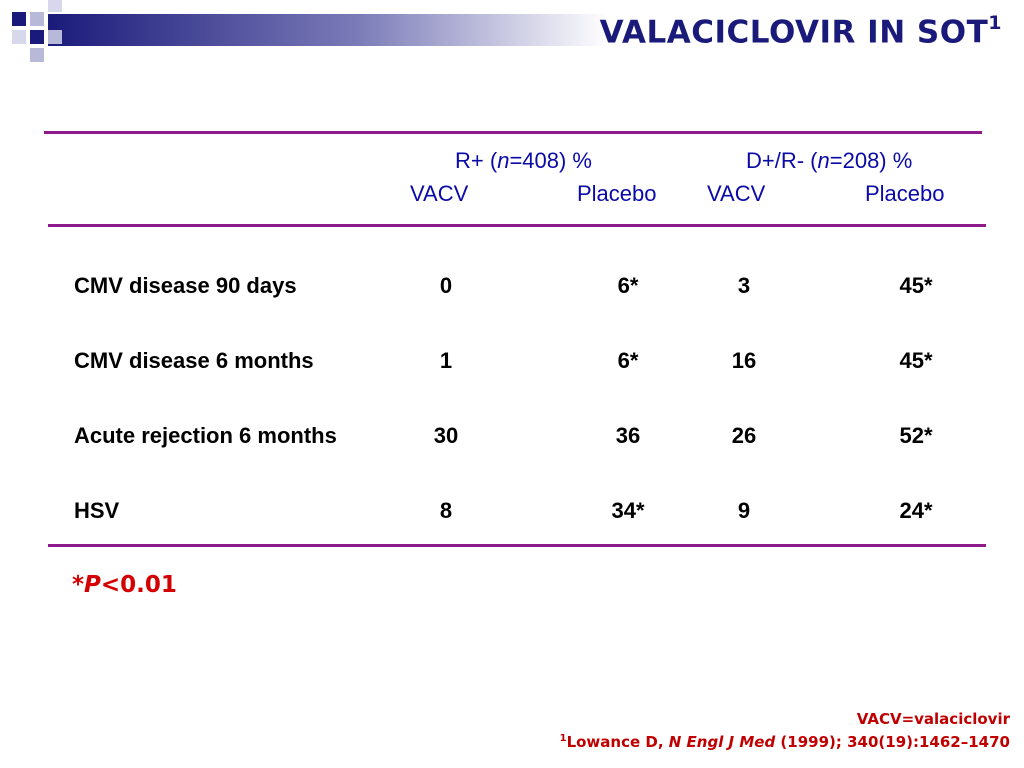 This screenshot has height=768, width=1024. What do you see at coordinates (476, 160) in the screenshot?
I see `group1-prefix: R+ (` at bounding box center [476, 160].